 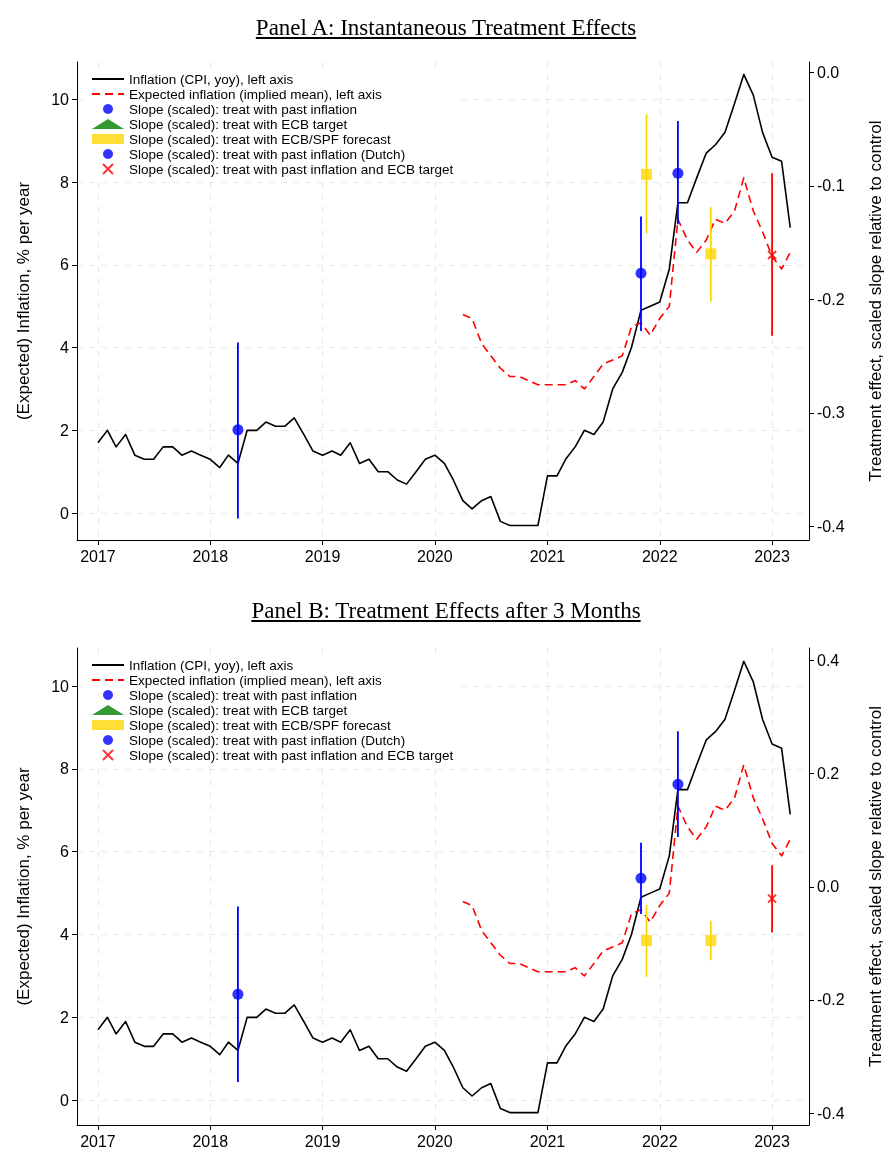 I want to click on chart-title: Panel B: Treatment Effects after 3 Months, so click(x=446, y=611).